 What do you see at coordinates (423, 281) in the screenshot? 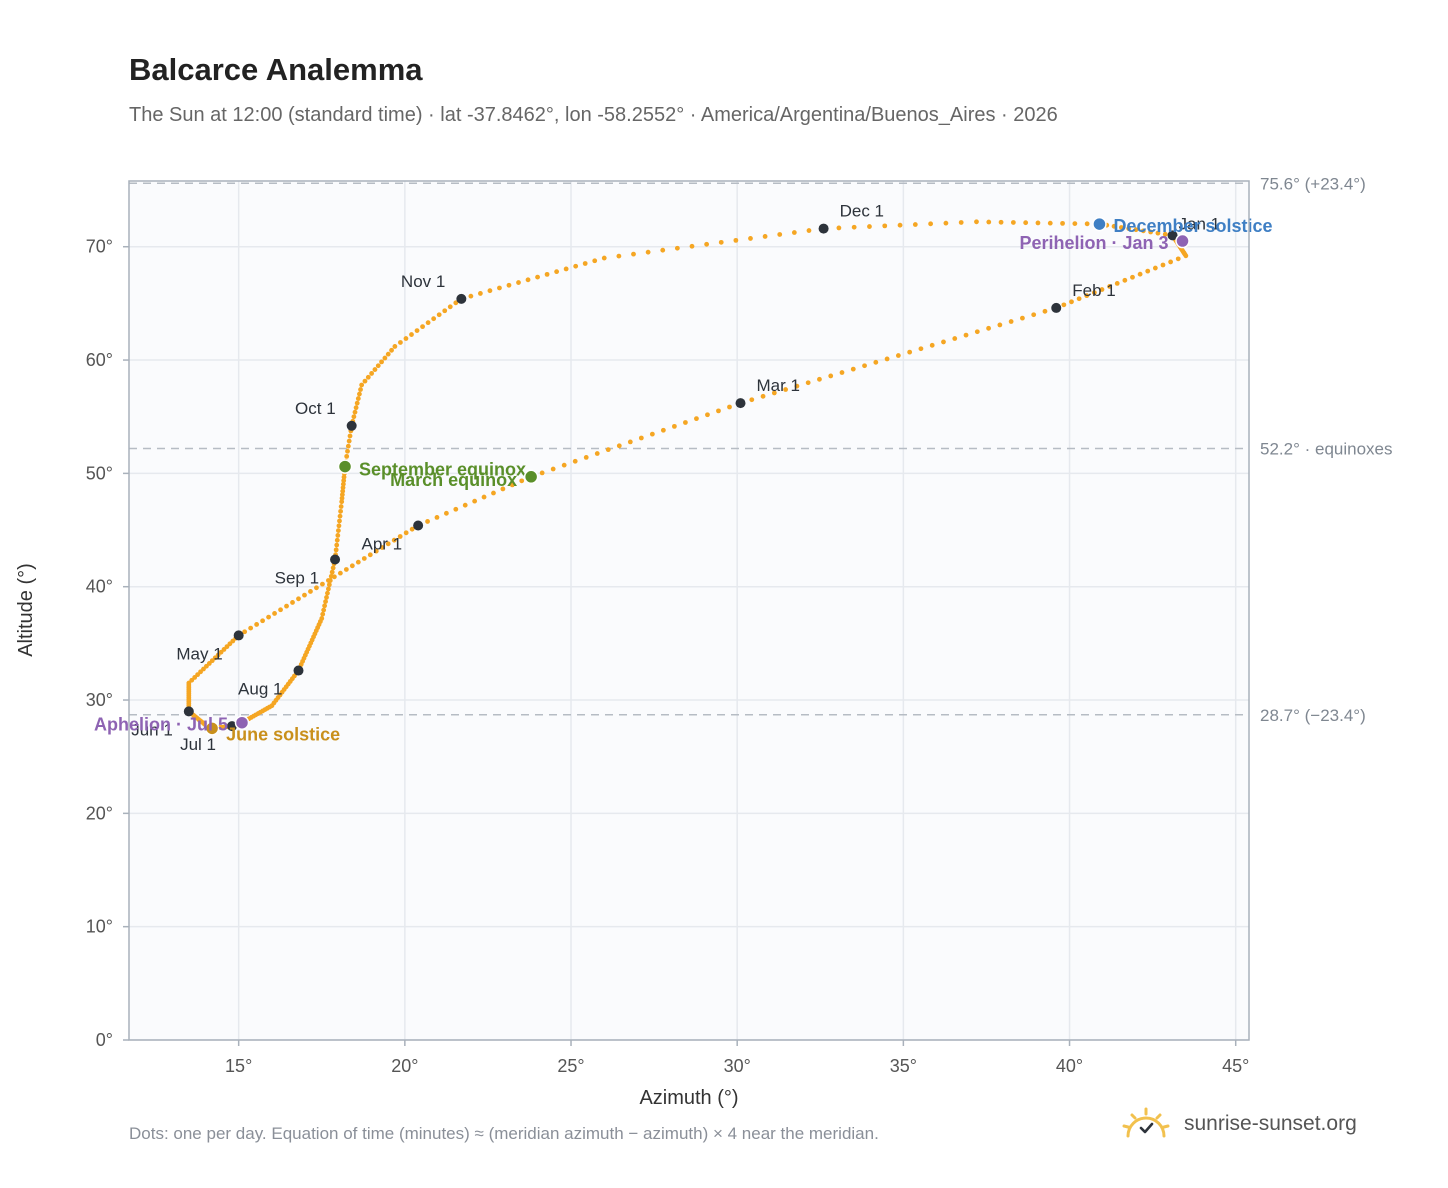
I see `month-marker-label: Nov 1` at bounding box center [423, 281].